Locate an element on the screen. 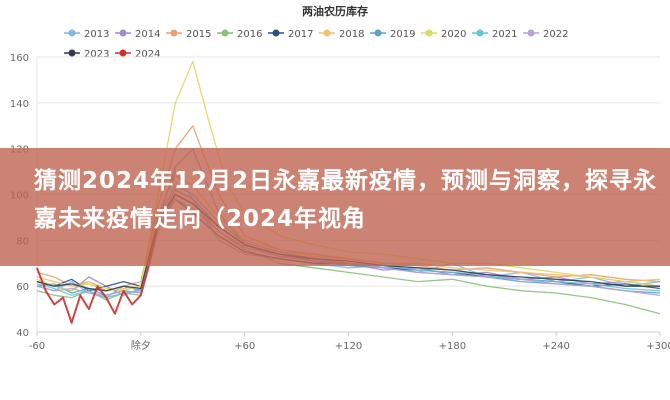  legend-item-2024: 2024 is located at coordinates (137, 54).